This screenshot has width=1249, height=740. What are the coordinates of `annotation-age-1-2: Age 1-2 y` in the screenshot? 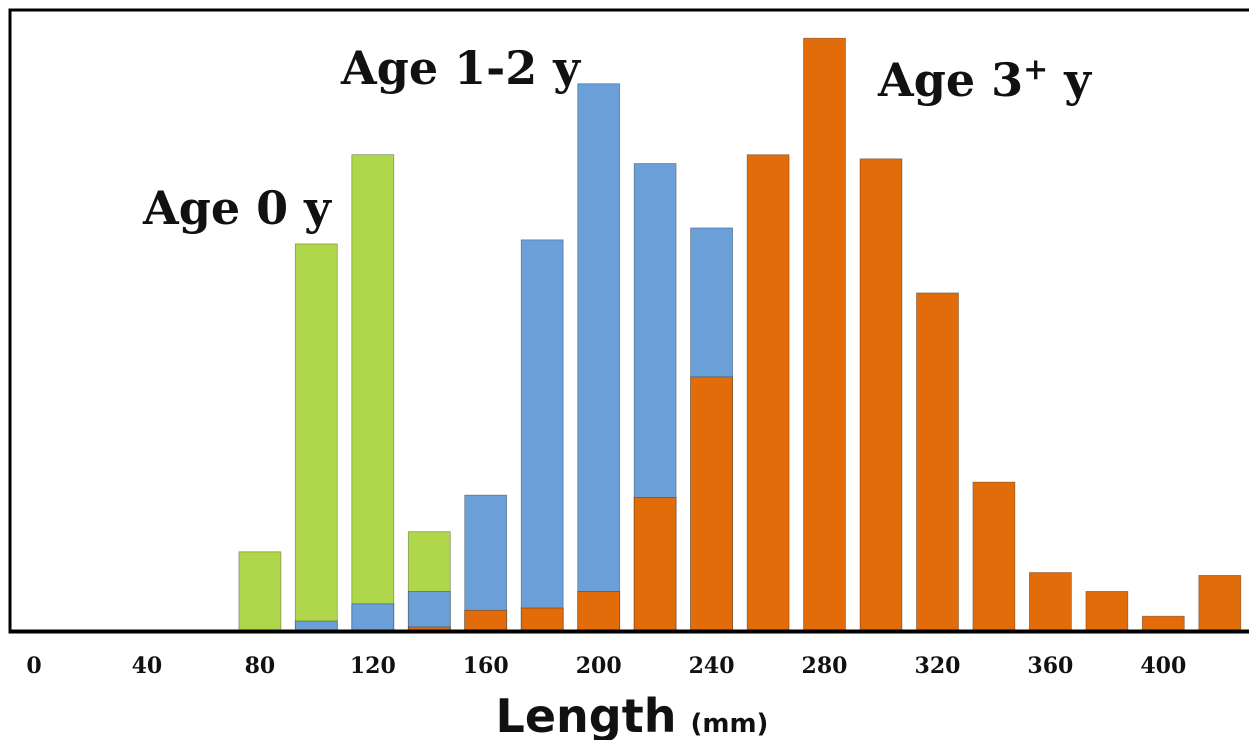 It's located at (460, 68).